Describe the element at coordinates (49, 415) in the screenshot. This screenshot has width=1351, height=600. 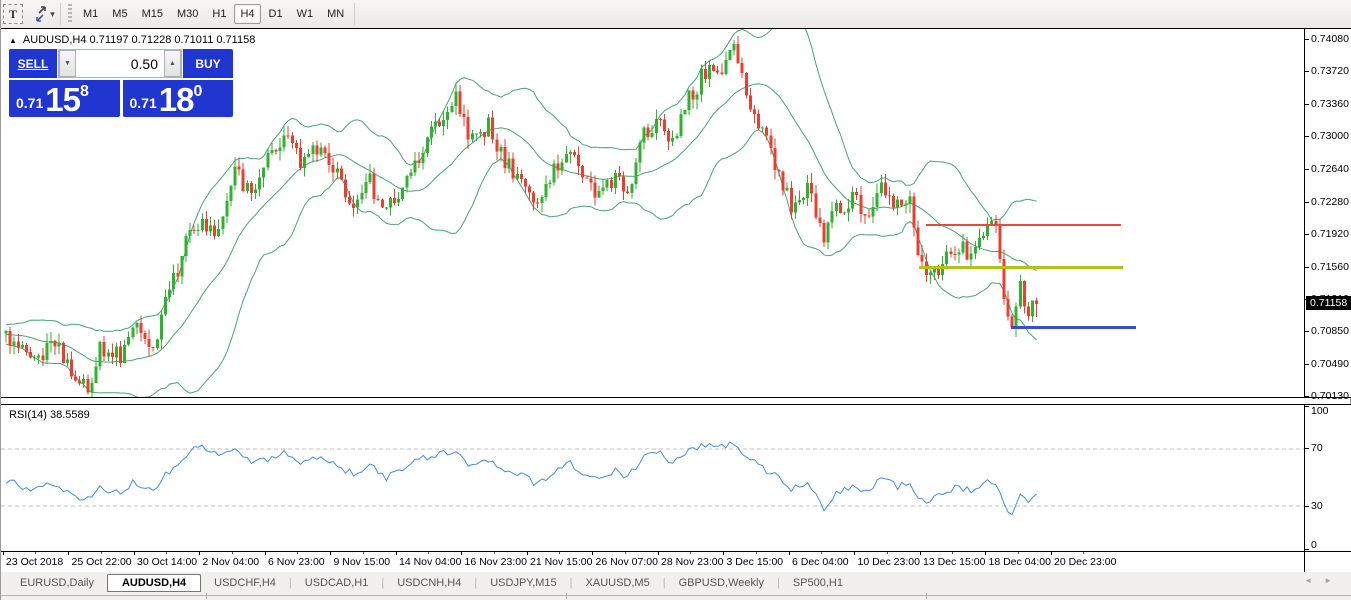
I see `rsi-indicator-label: RSI(14) 38.5589` at that location.